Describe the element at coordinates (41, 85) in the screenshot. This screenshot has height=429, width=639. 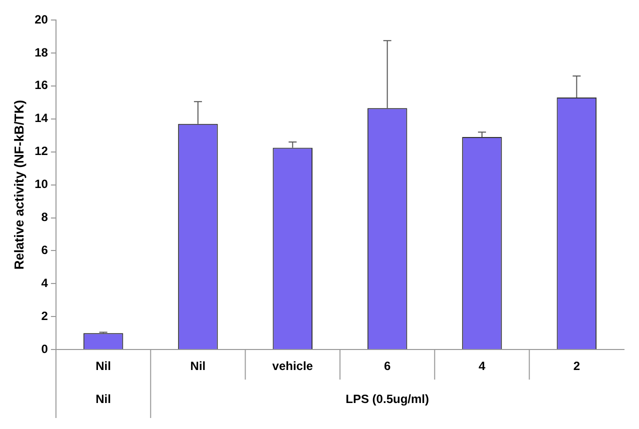
I see `y-tick-label: 16` at that location.